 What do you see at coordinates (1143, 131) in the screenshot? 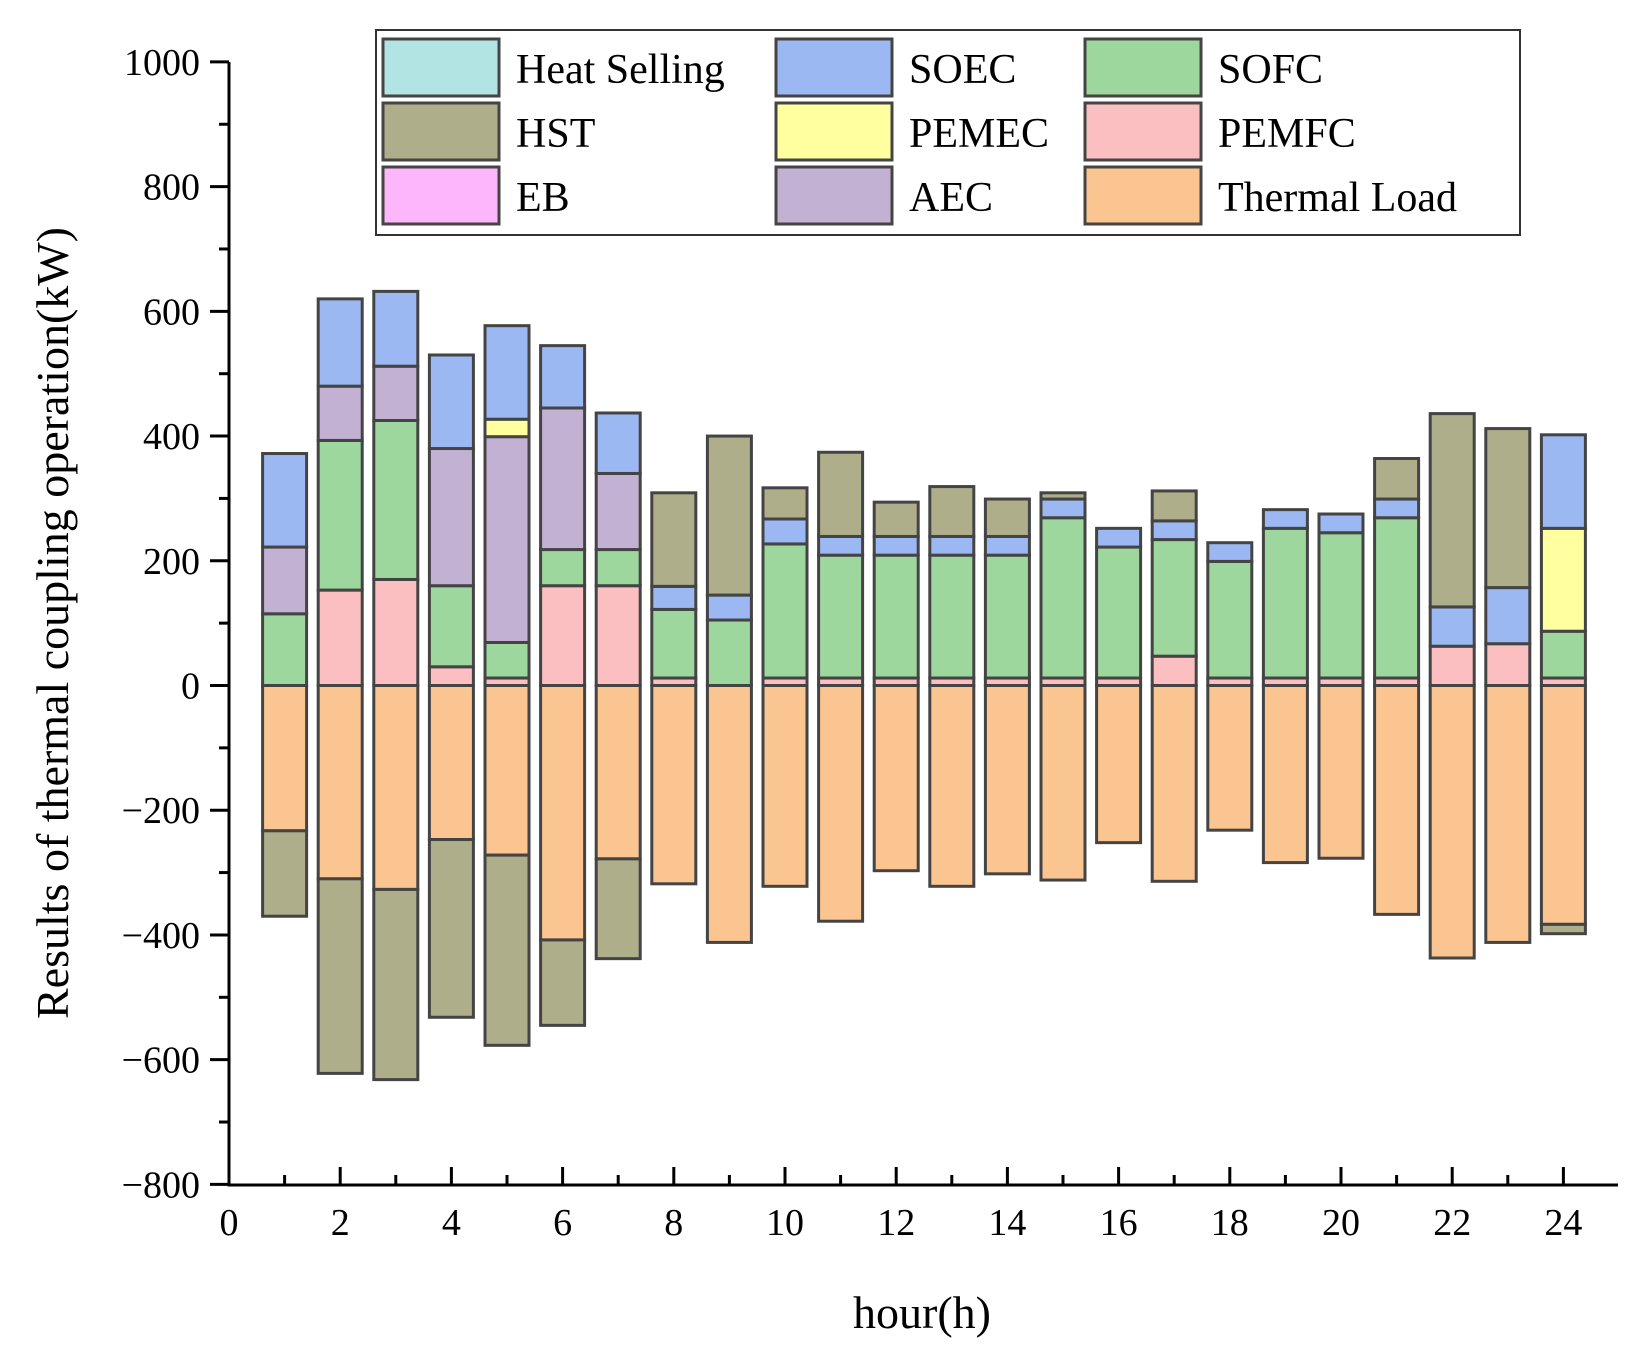
I see `legend-swatch-pemfc` at bounding box center [1143, 131].